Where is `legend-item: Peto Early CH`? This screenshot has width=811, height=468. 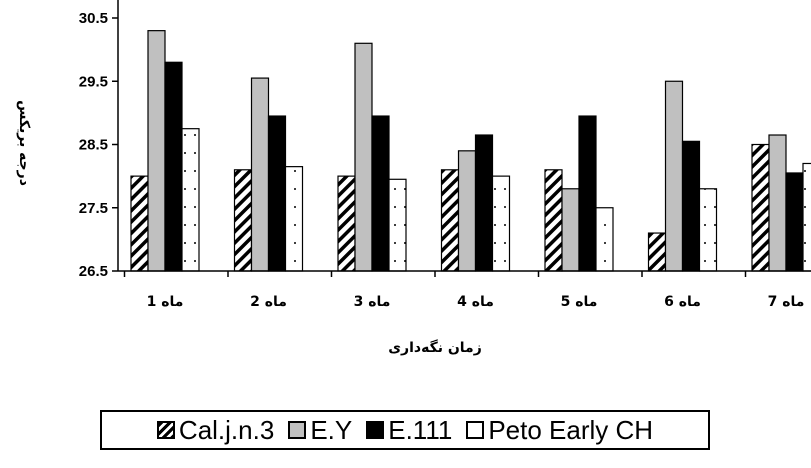
legend-item: Peto Early CH is located at coordinates (559, 430).